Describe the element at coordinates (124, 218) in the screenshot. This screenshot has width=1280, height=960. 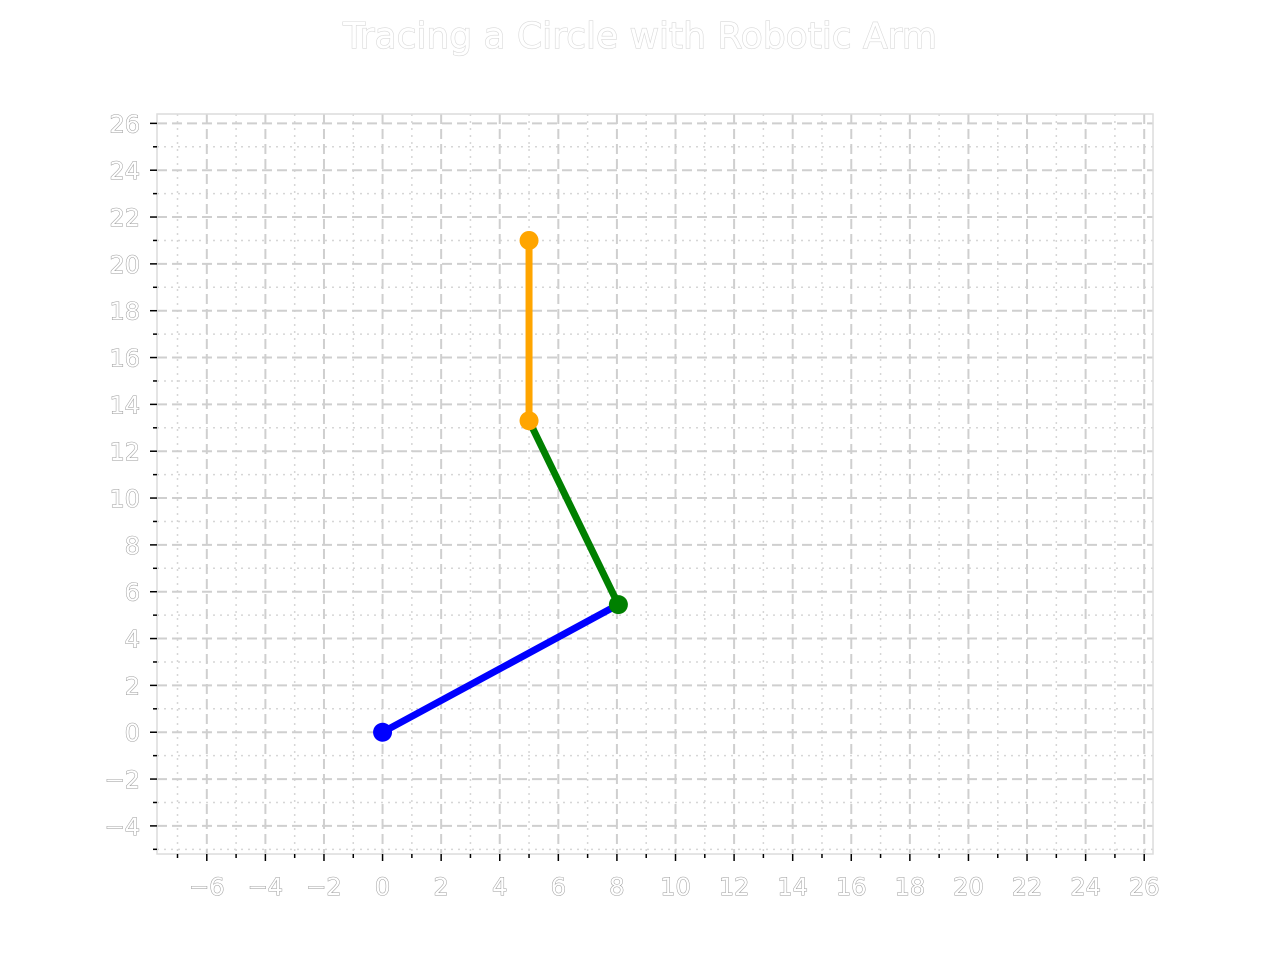
I see `y-tick-label: 22` at that location.